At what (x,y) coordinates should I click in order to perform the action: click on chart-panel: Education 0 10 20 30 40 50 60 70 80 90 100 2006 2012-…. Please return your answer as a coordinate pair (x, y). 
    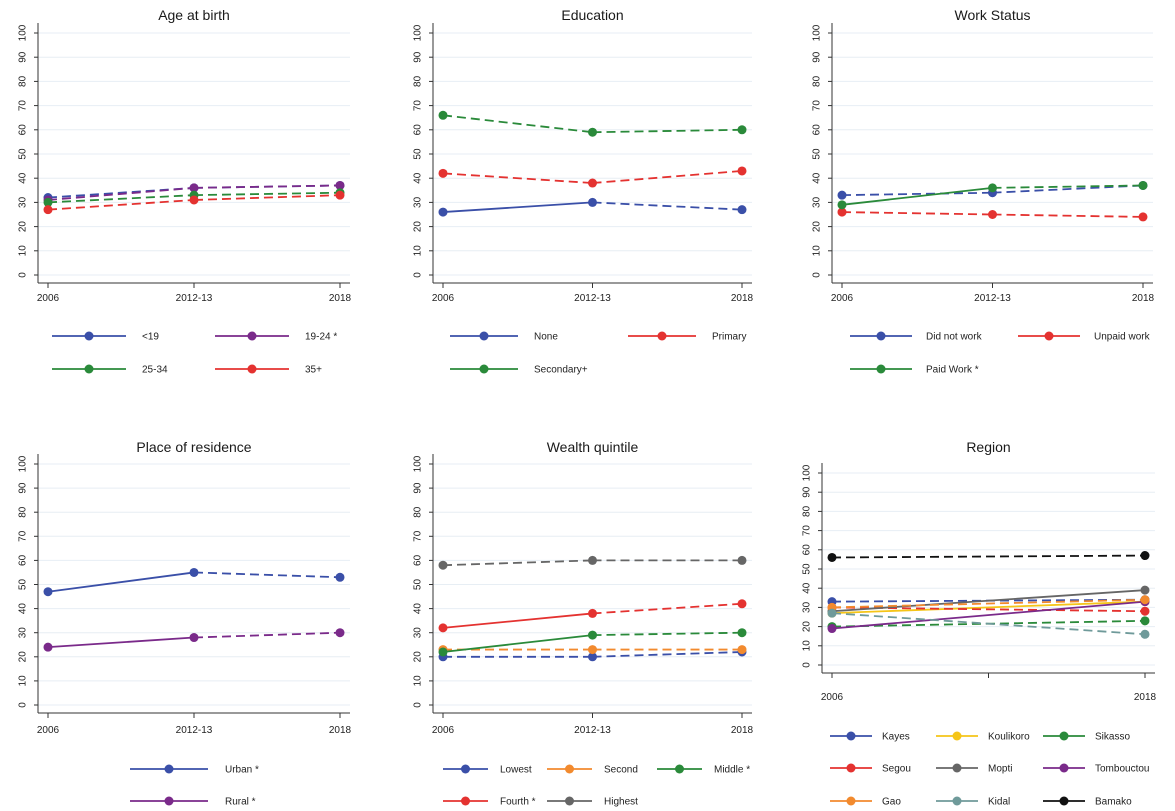
    Looking at the image, I should click on (583, 191).